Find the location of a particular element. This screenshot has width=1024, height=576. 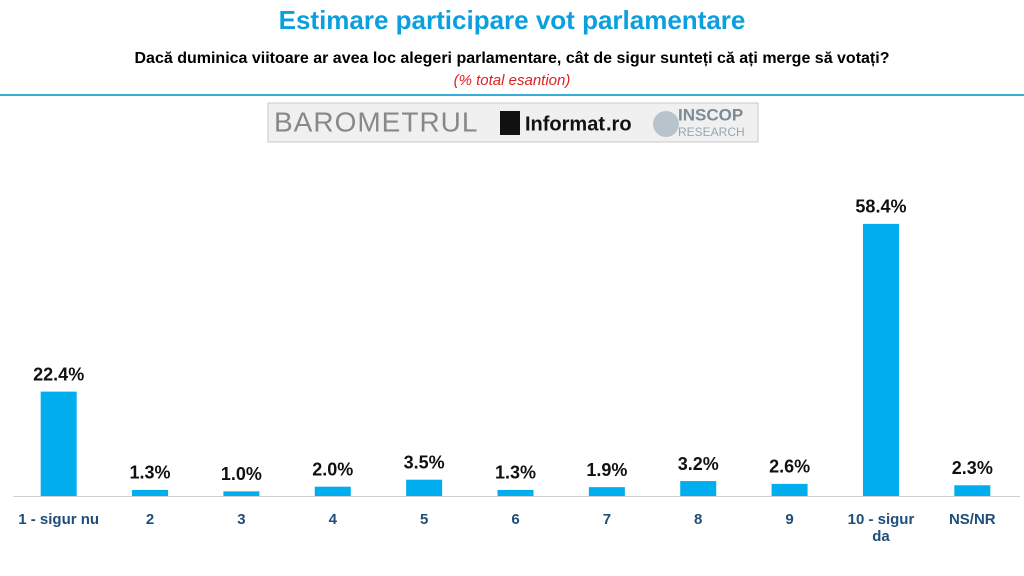

chart-note: (% total esantion) is located at coordinates (512, 80).